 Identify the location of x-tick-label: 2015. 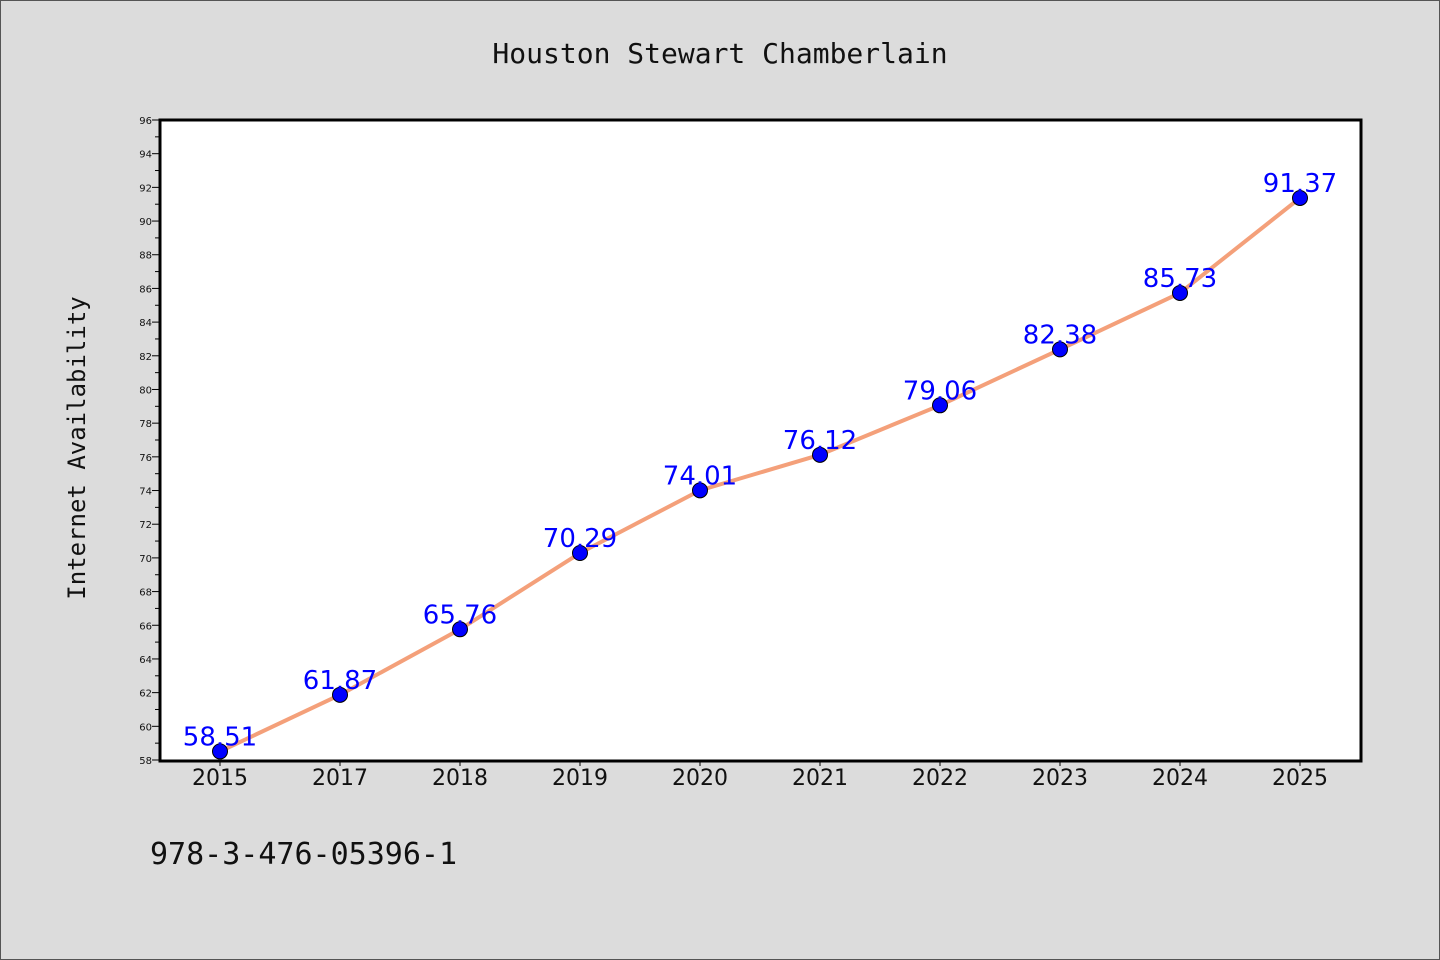
(220, 778).